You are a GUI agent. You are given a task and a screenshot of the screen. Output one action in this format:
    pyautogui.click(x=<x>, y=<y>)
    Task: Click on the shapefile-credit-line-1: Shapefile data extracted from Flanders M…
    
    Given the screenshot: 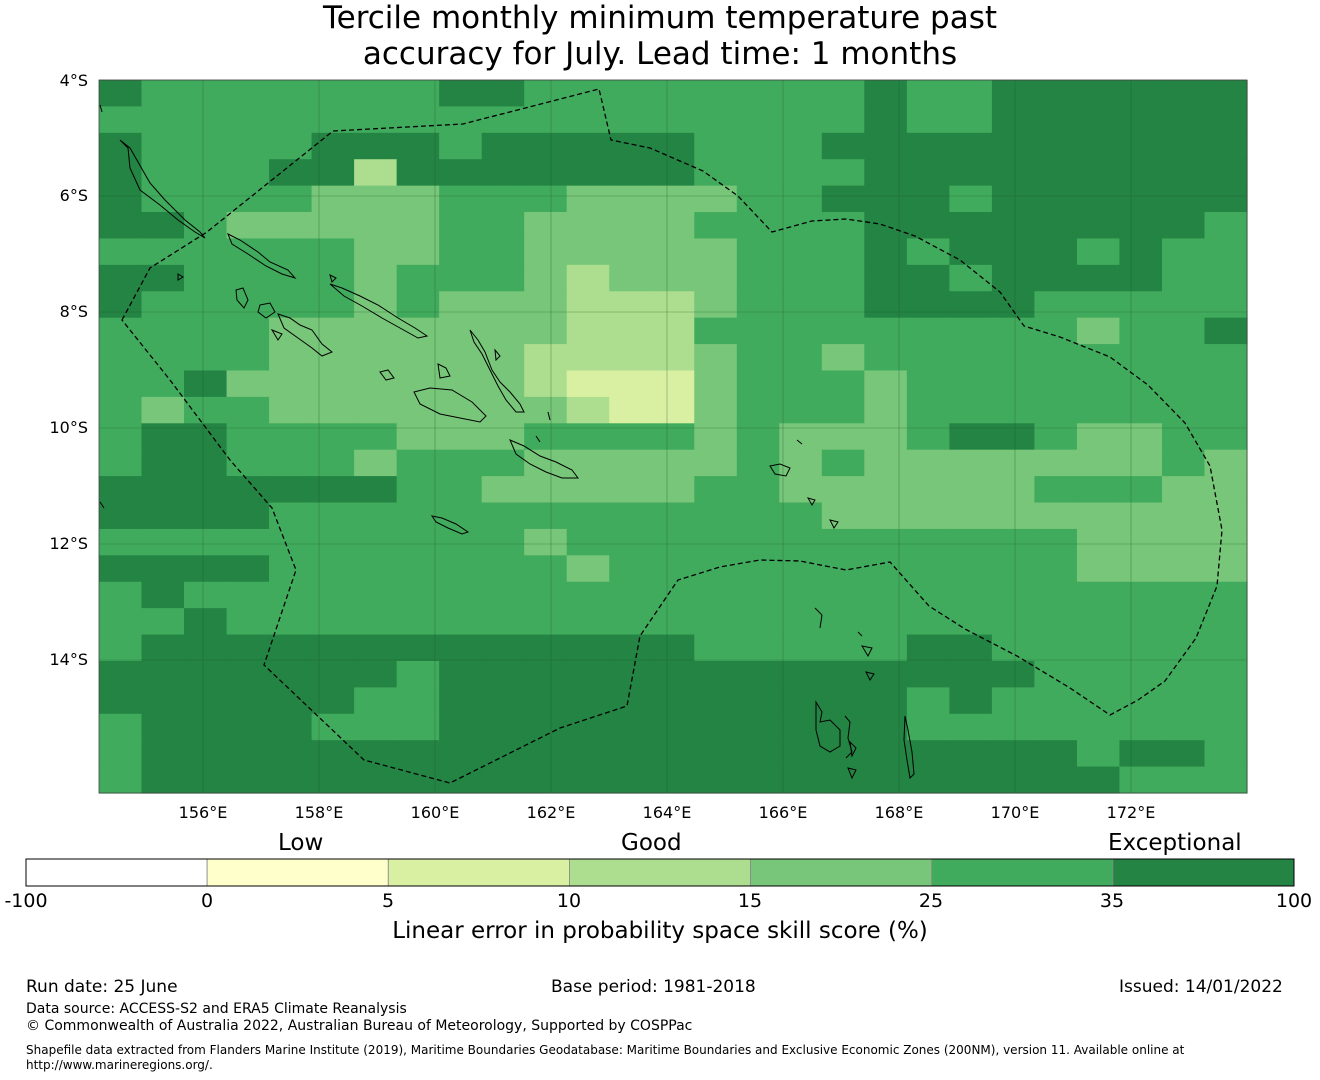 What is the action you would take?
    pyautogui.click(x=605, y=1050)
    